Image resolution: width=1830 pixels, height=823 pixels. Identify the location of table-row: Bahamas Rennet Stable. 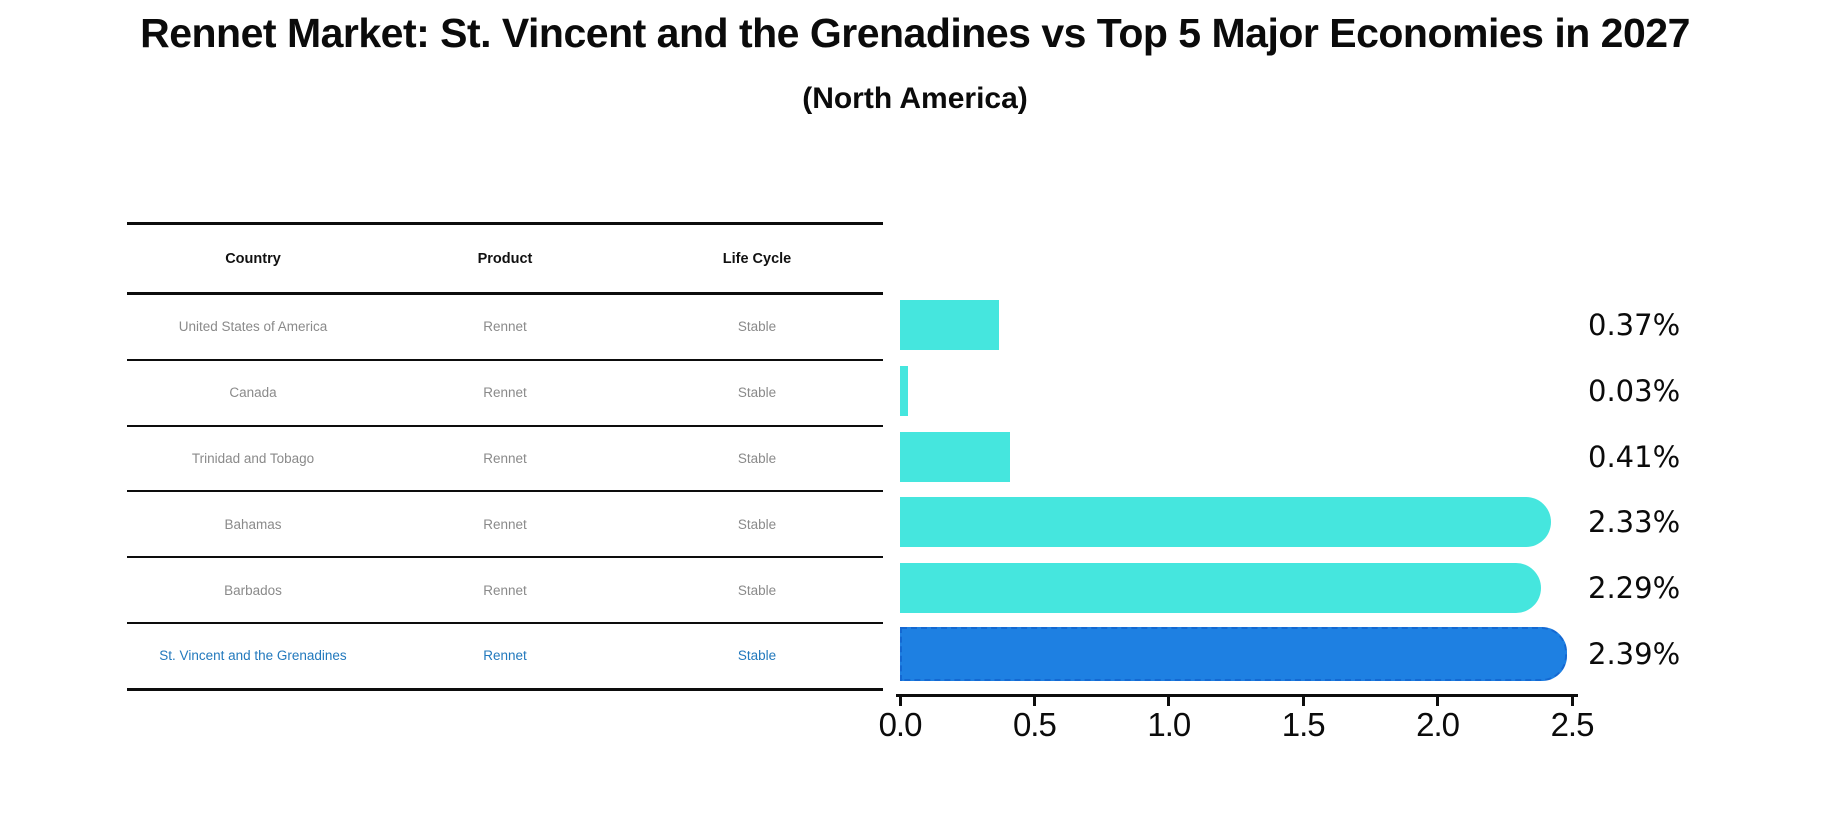
(505, 525).